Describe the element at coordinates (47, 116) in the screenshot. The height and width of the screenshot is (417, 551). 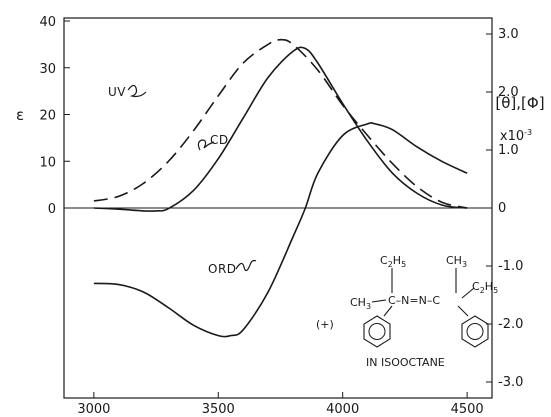
I see `left-tick-label: 20` at that location.